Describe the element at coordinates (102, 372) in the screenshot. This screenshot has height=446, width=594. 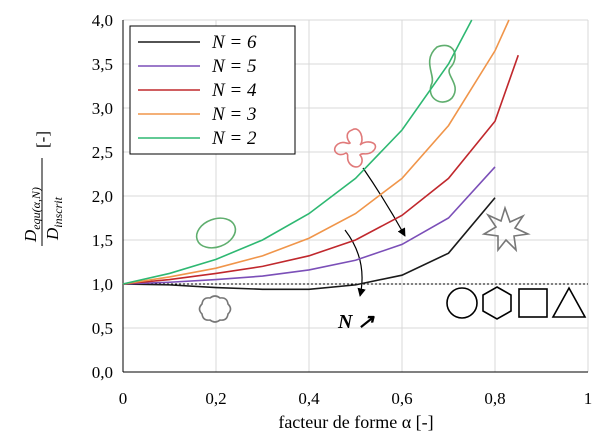
I see `y-tick-label: 0,0` at that location.